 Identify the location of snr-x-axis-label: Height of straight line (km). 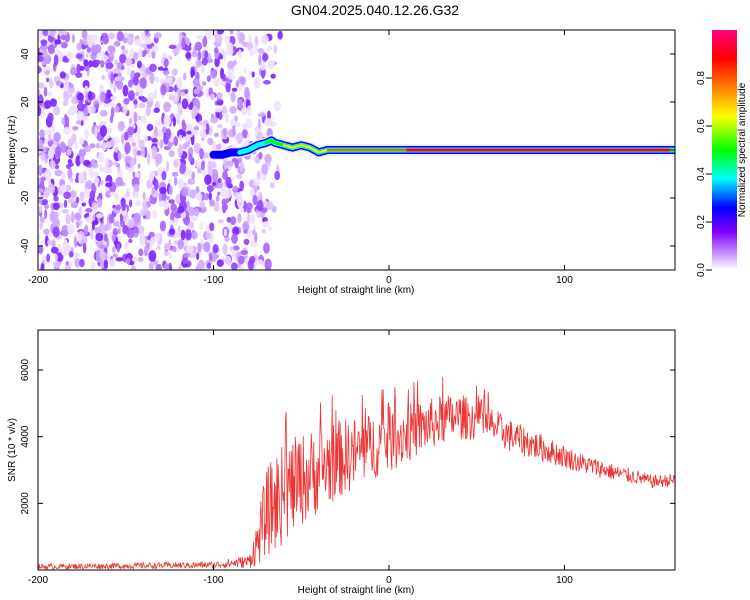
(356, 590).